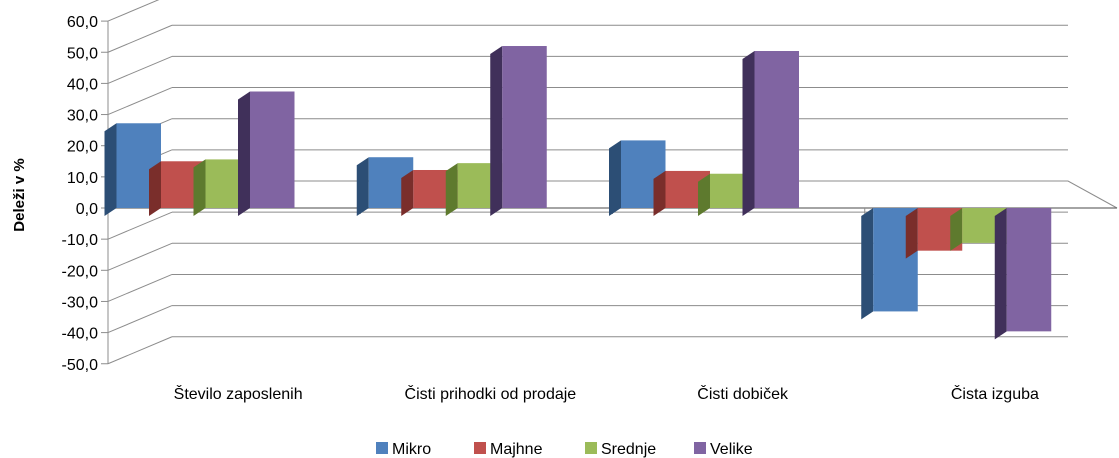 This screenshot has height=458, width=1119. Describe the element at coordinates (19, 194) in the screenshot. I see `y-axis-label: Deleži v %` at that location.